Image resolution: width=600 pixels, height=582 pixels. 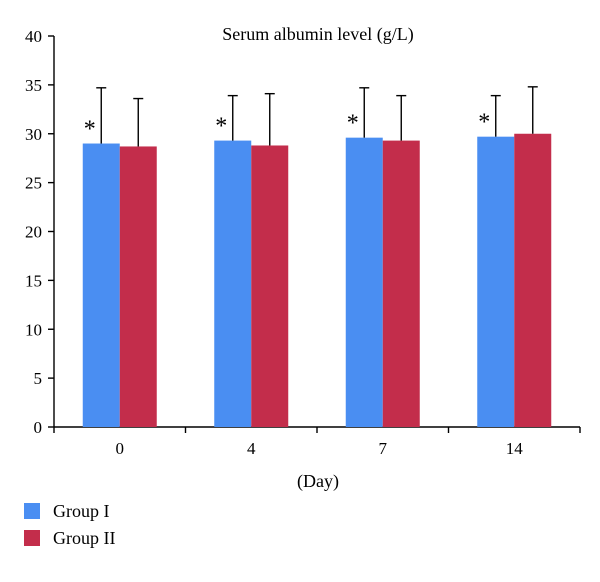 What do you see at coordinates (515, 448) in the screenshot?
I see `x-tick-label: 14` at bounding box center [515, 448].